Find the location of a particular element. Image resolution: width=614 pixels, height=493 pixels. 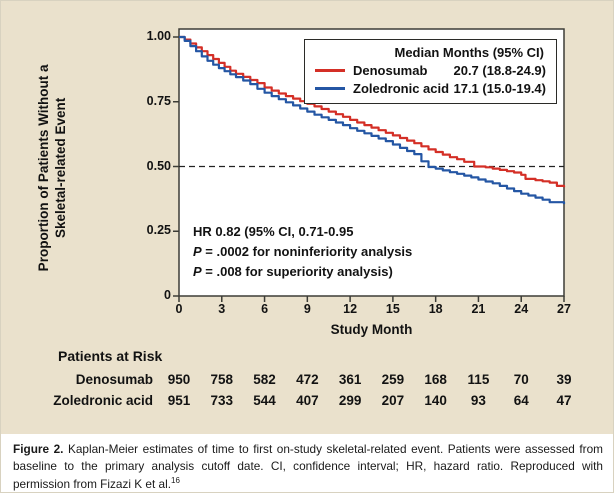

y-tick-label: 0.75 is located at coordinates (158, 100).